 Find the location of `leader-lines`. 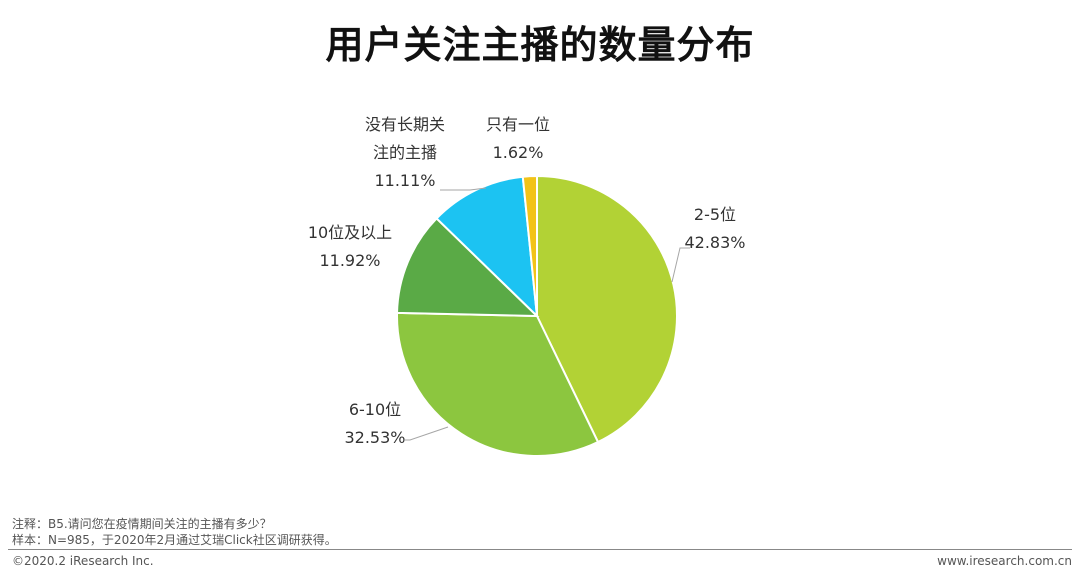

leader-lines is located at coordinates (547, 314).